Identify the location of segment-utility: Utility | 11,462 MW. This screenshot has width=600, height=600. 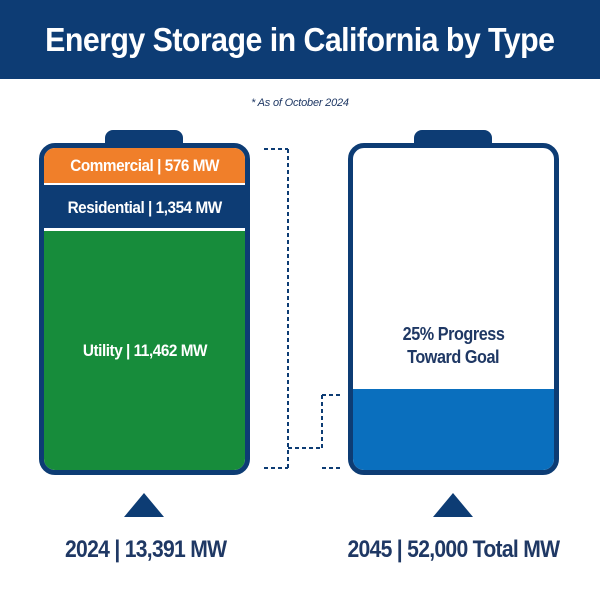
(144, 349).